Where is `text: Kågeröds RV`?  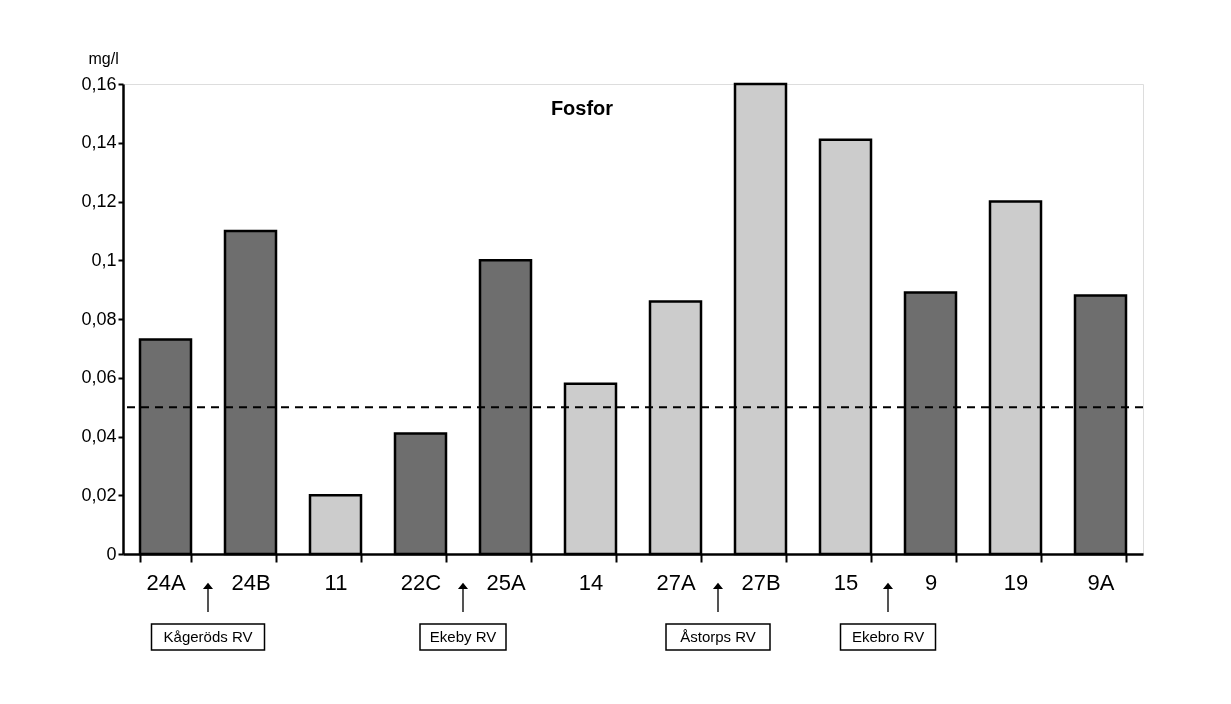
text: Kågeröds RV is located at coordinates (208, 636).